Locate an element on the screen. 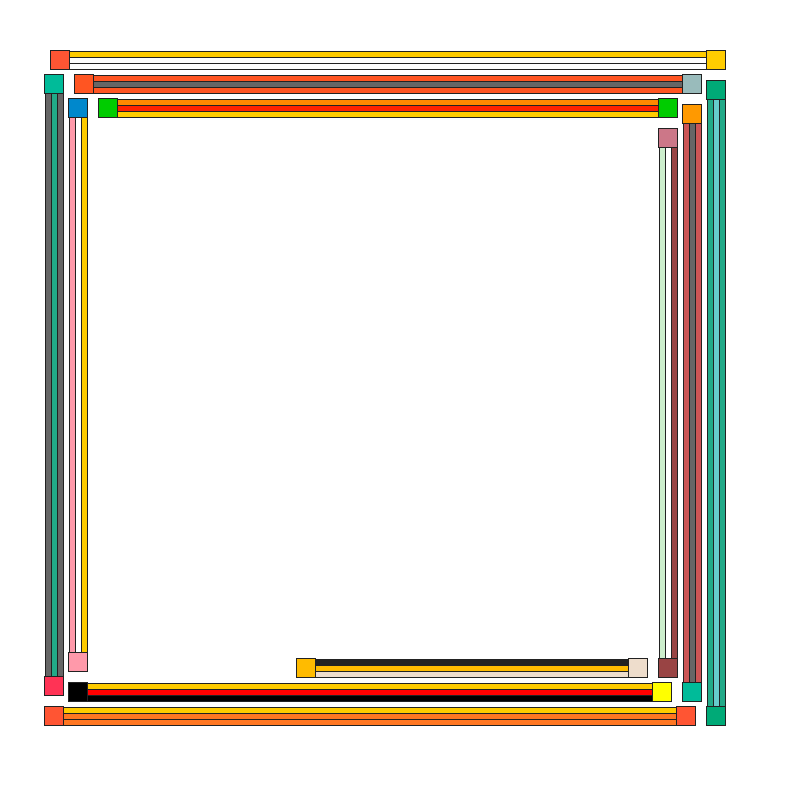 The height and width of the screenshot is (800, 800). right-bar-2-start-cap is located at coordinates (692, 114).